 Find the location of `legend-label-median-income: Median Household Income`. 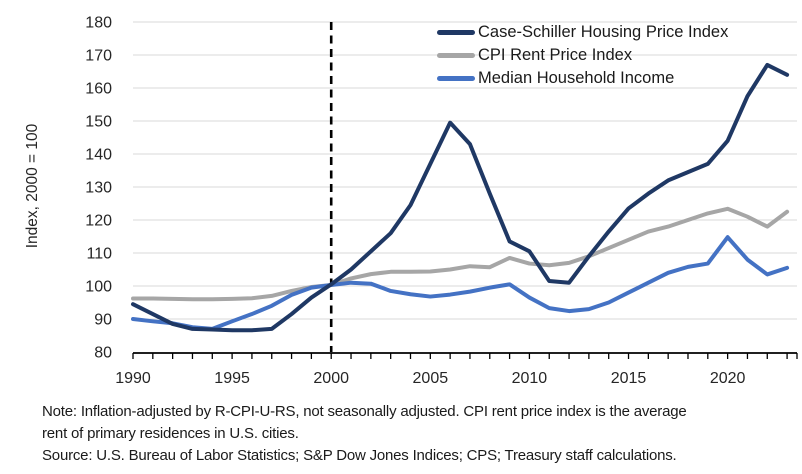

legend-label-median-income: Median Household Income is located at coordinates (576, 78).